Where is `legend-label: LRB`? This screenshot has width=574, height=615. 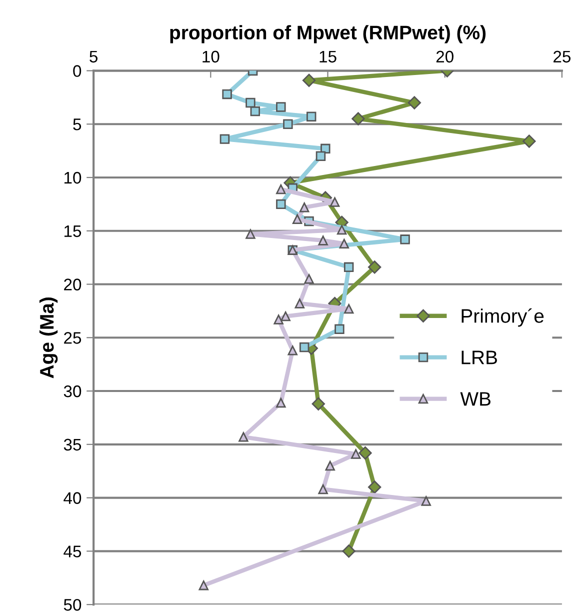 legend-label: LRB is located at coordinates (479, 357).